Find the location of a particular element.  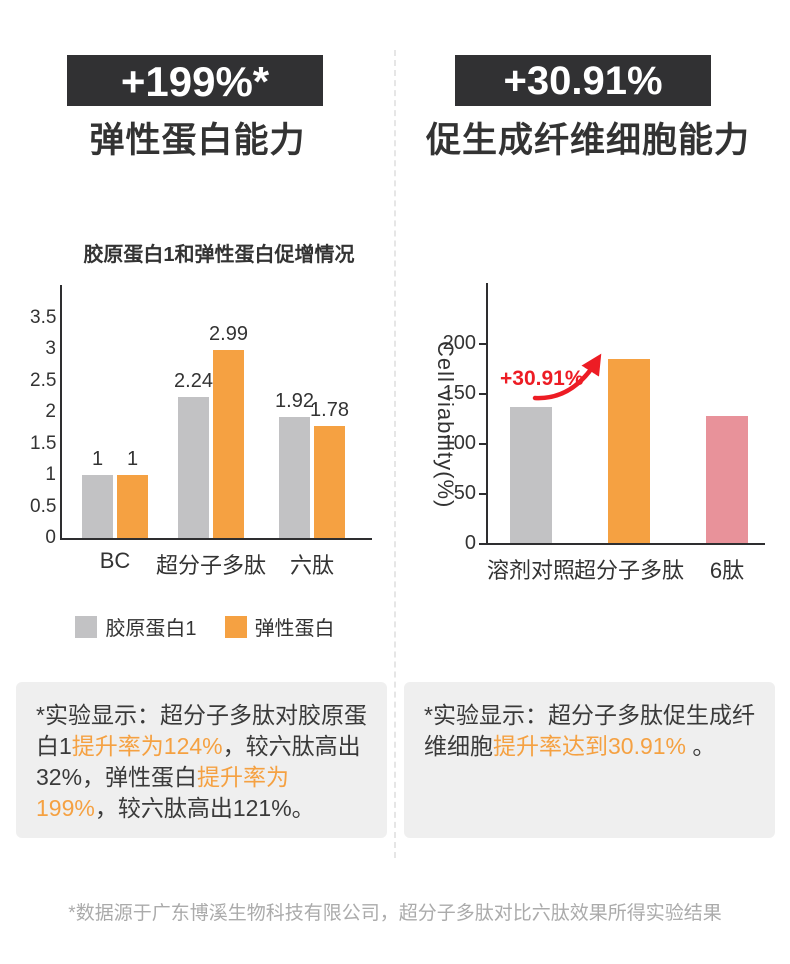

x-category-label: BC is located at coordinates (115, 560).